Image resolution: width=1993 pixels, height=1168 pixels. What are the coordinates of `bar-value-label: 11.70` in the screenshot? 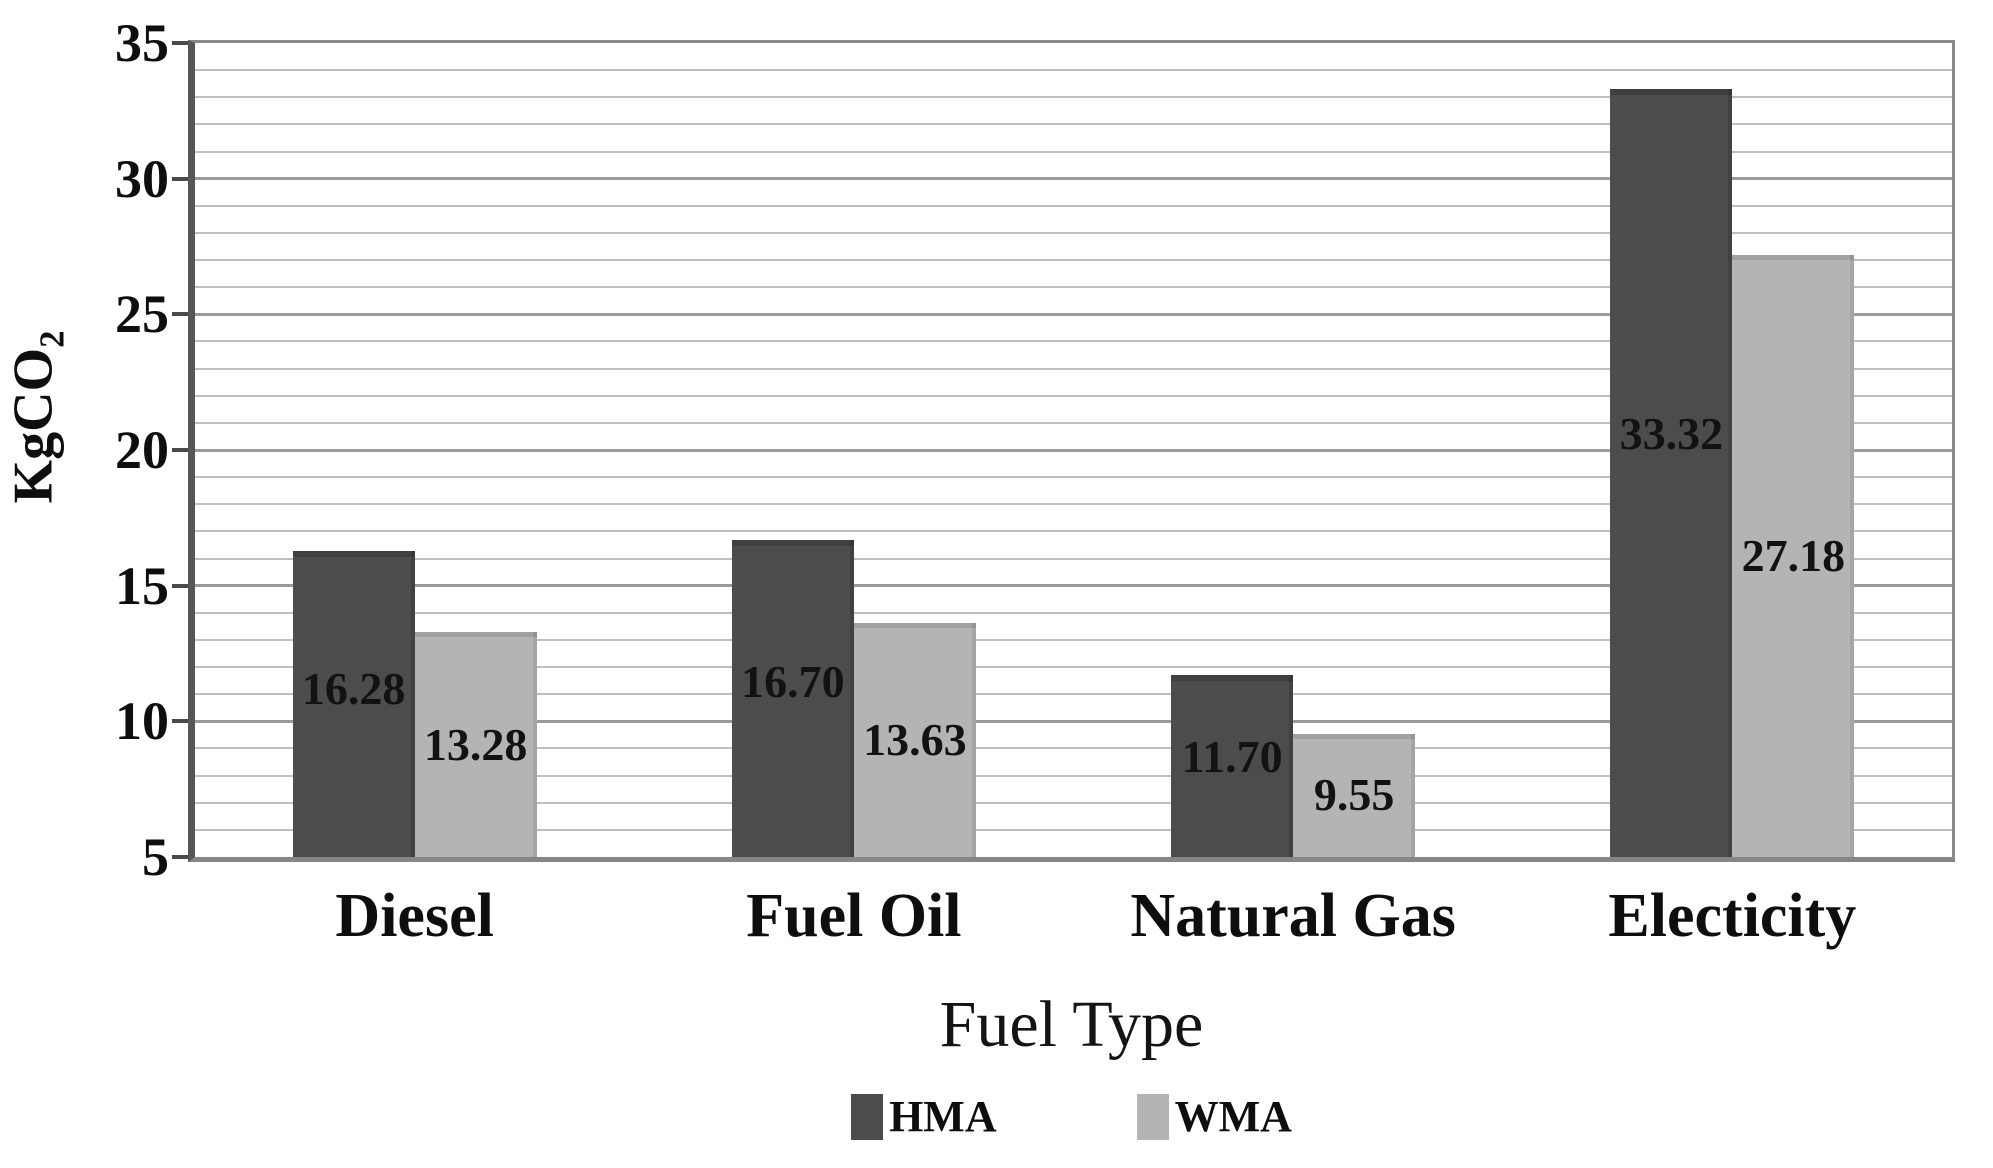 It's located at (1232, 757).